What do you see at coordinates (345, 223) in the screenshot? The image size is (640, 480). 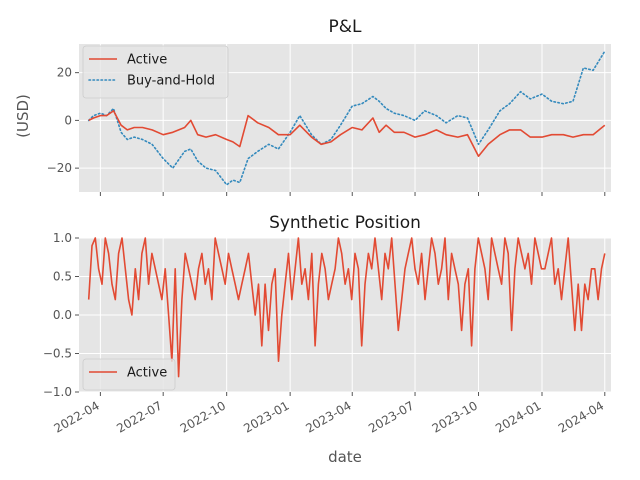 I see `position-title: Synthetic Position` at bounding box center [345, 223].